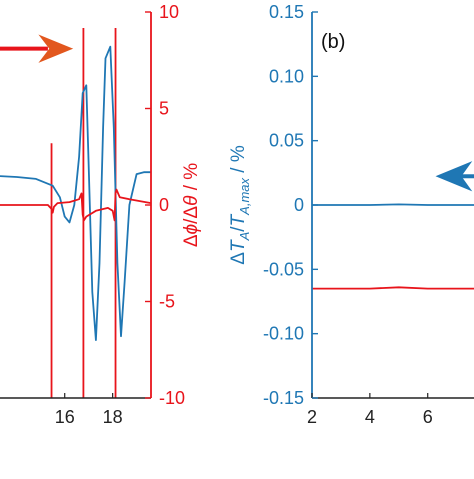 This screenshot has width=474, height=479. What do you see at coordinates (164, 109) in the screenshot?
I see `y-tick-label-5: 5` at bounding box center [164, 109].